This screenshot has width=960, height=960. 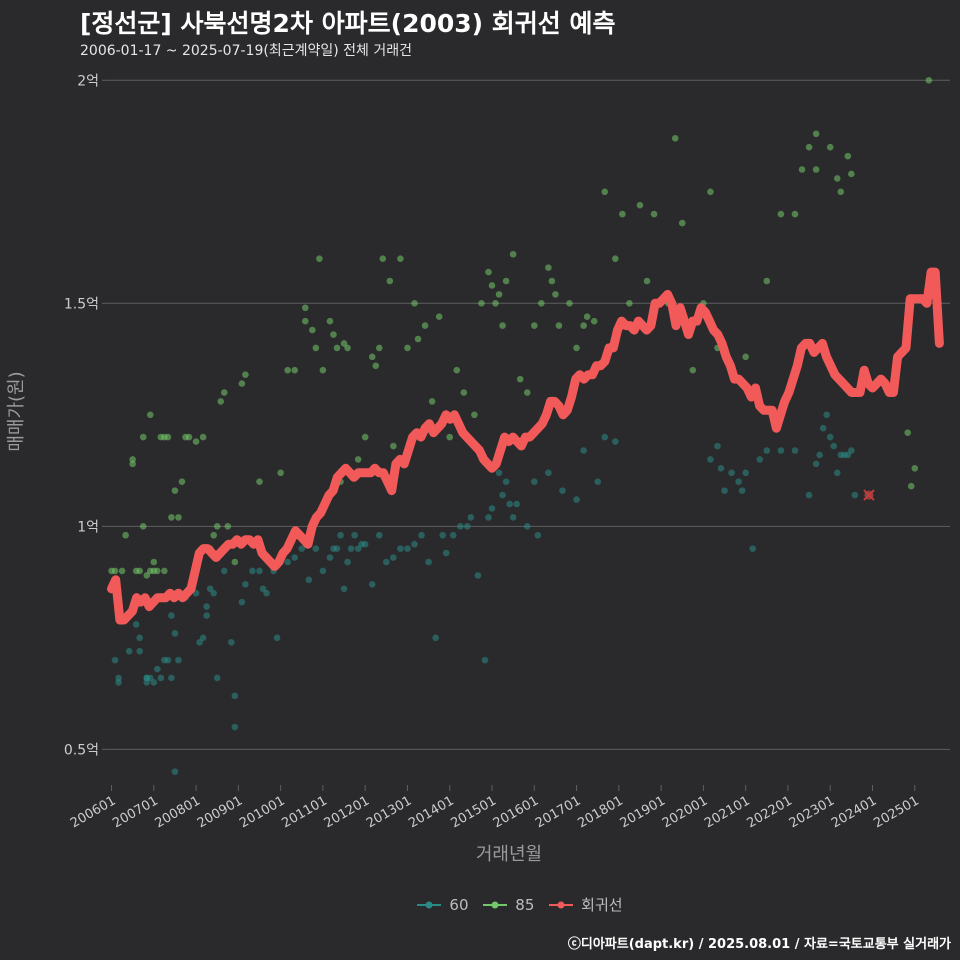 What do you see at coordinates (81, 750) in the screenshot?
I see `y-tick-label: 0.5억` at bounding box center [81, 750].